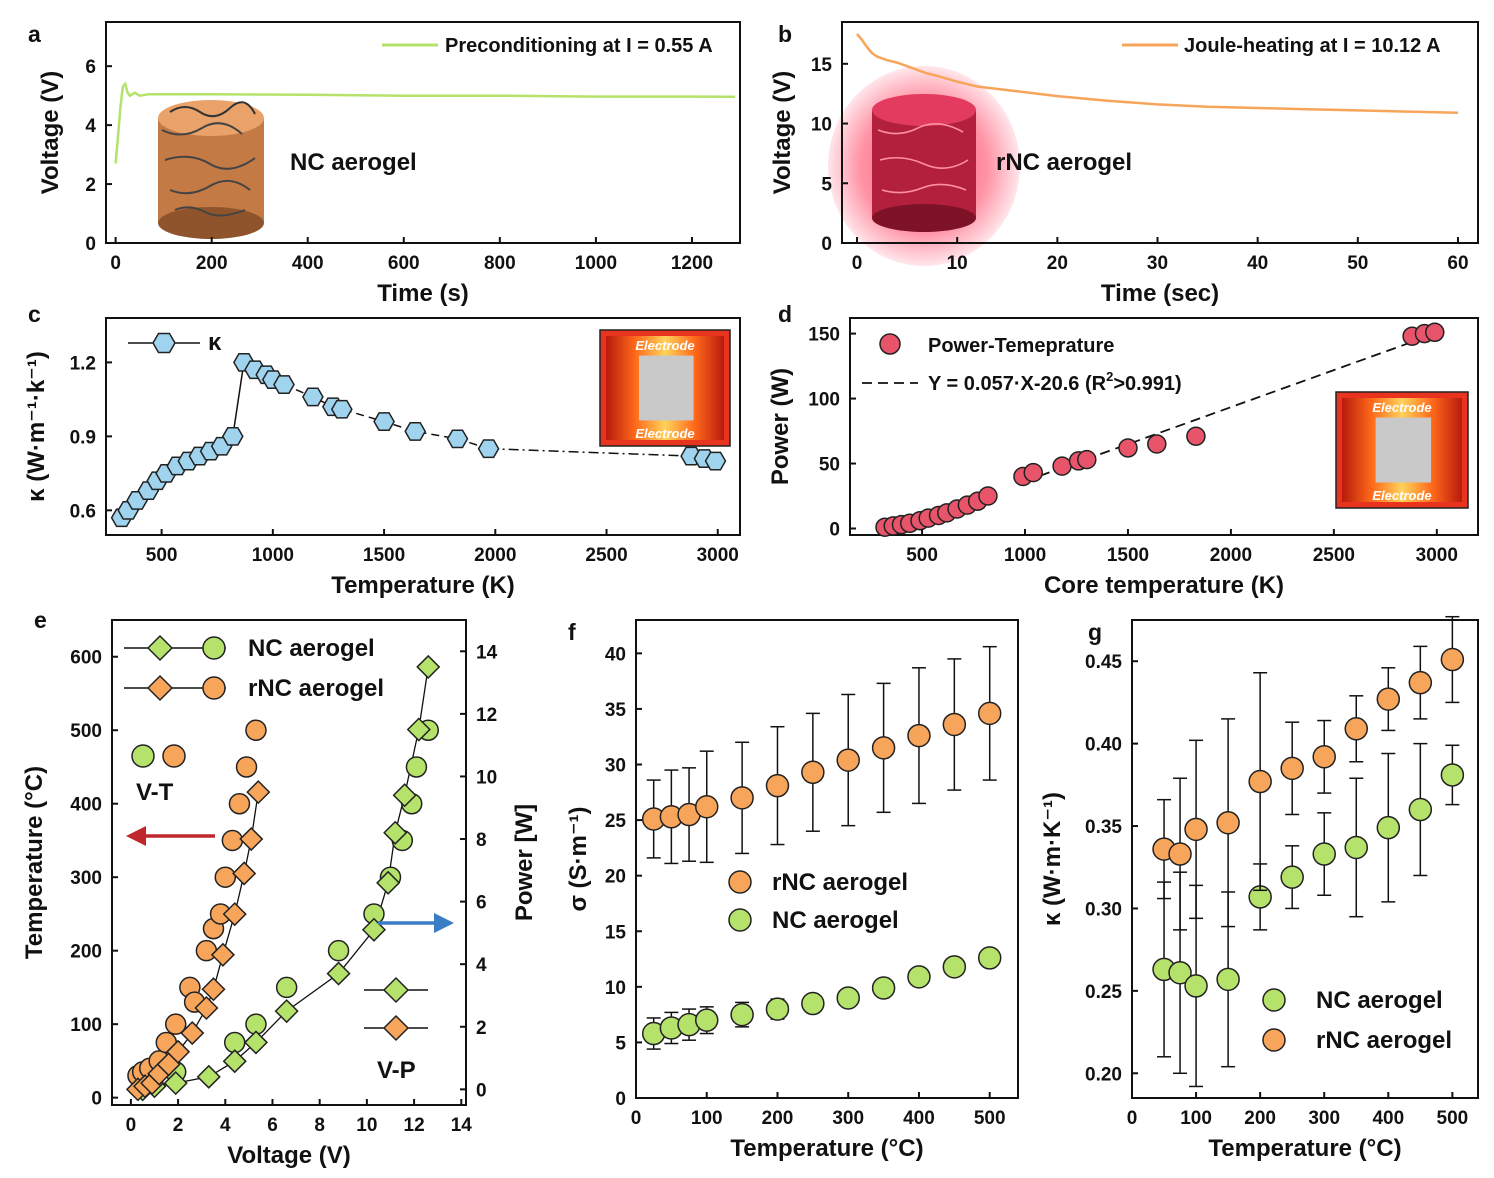 The image size is (1494, 1178). What do you see at coordinates (1057, 263) in the screenshot?
I see `x-tick-label: 20` at bounding box center [1057, 263].